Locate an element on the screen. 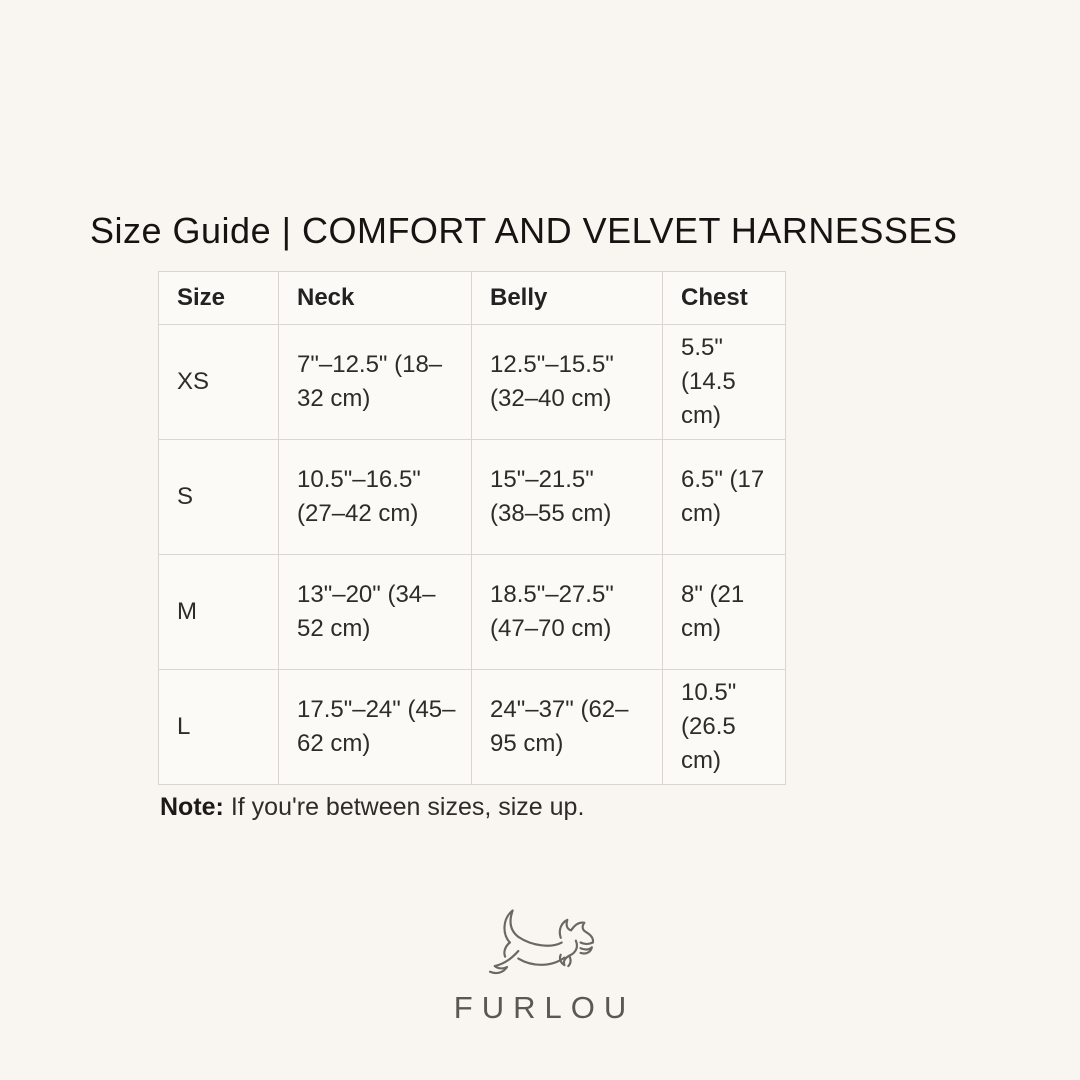 The image size is (1080, 1080). cell-neck: 7"–12.5" (18–32 cm) is located at coordinates (375, 382).